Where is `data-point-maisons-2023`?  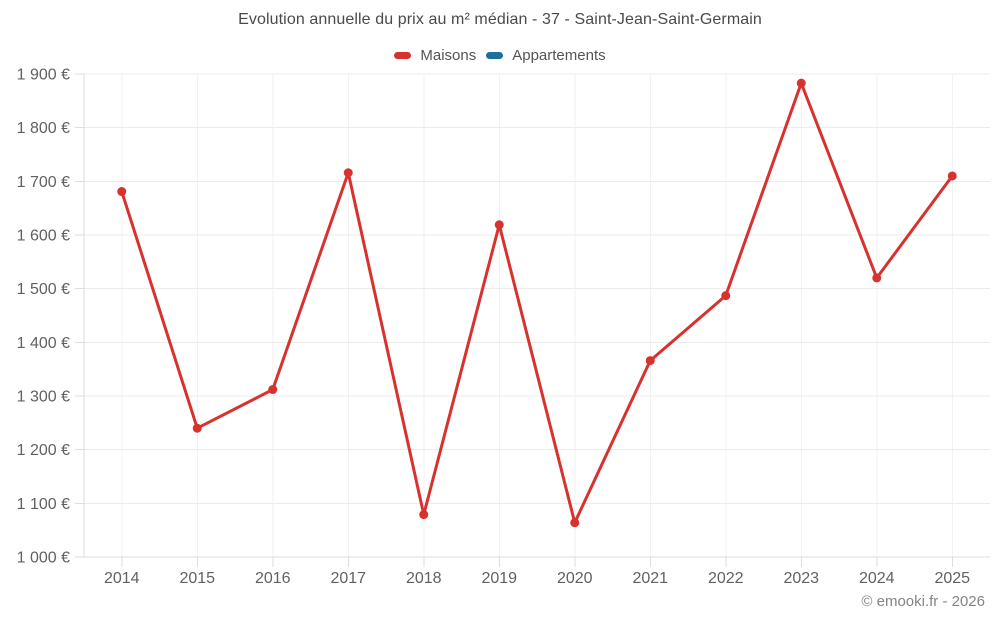
data-point-maisons-2023 is located at coordinates (801, 83).